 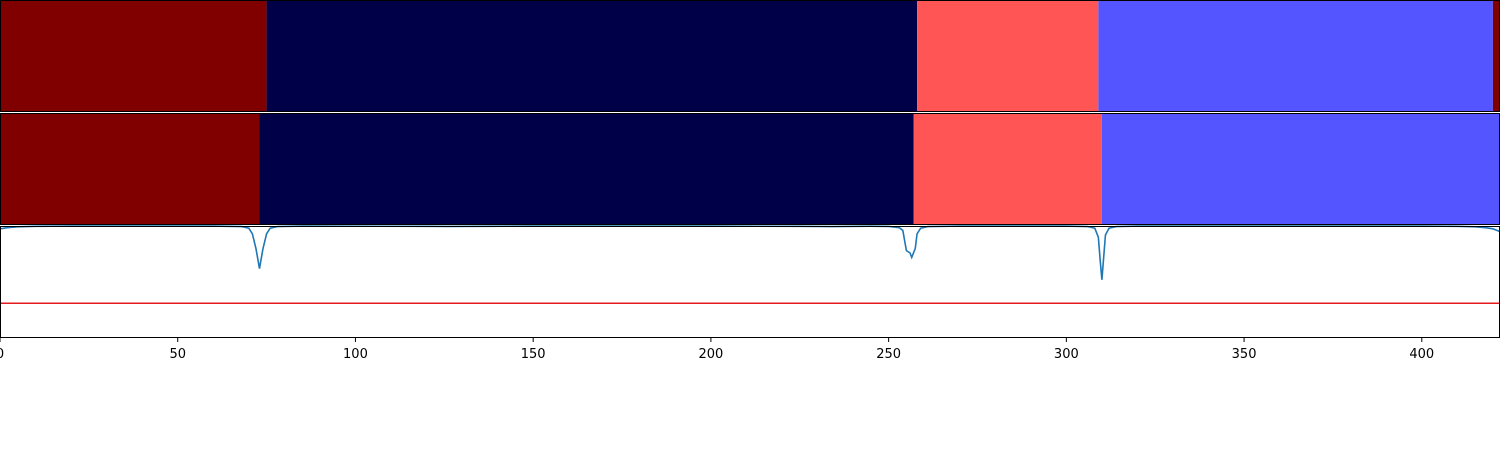 What do you see at coordinates (177, 354) in the screenshot?
I see `x-tick-label: 50` at bounding box center [177, 354].